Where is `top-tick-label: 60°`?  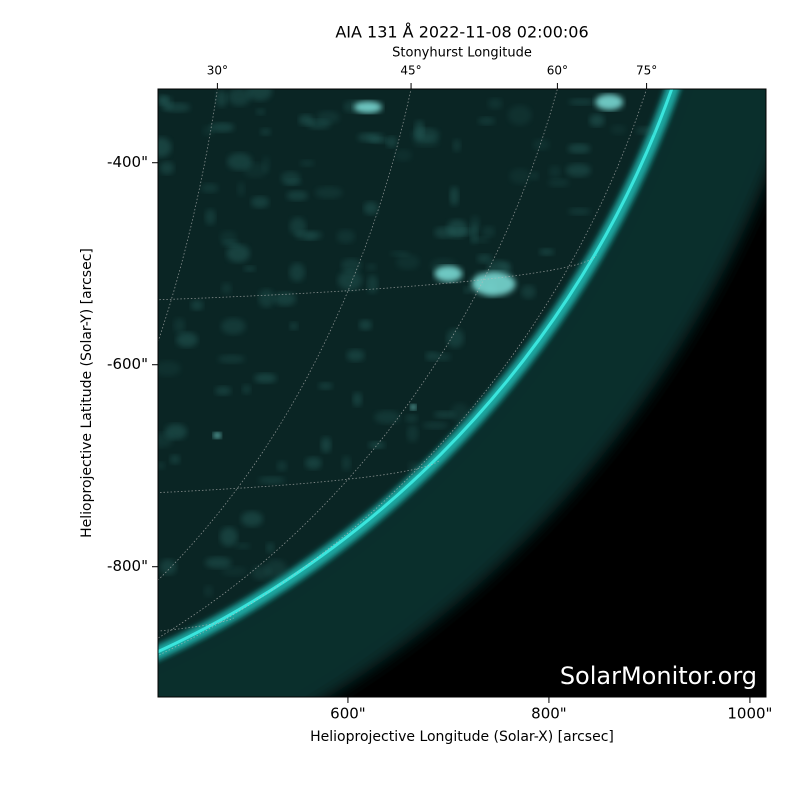
top-tick-label: 60° is located at coordinates (557, 71).